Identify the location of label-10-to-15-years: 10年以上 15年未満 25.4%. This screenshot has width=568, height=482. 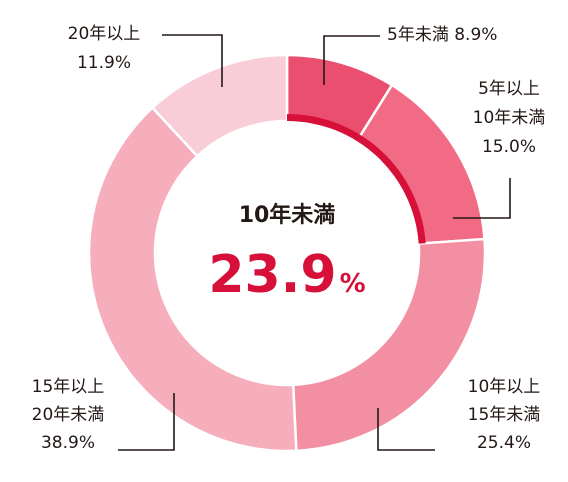
(504, 415).